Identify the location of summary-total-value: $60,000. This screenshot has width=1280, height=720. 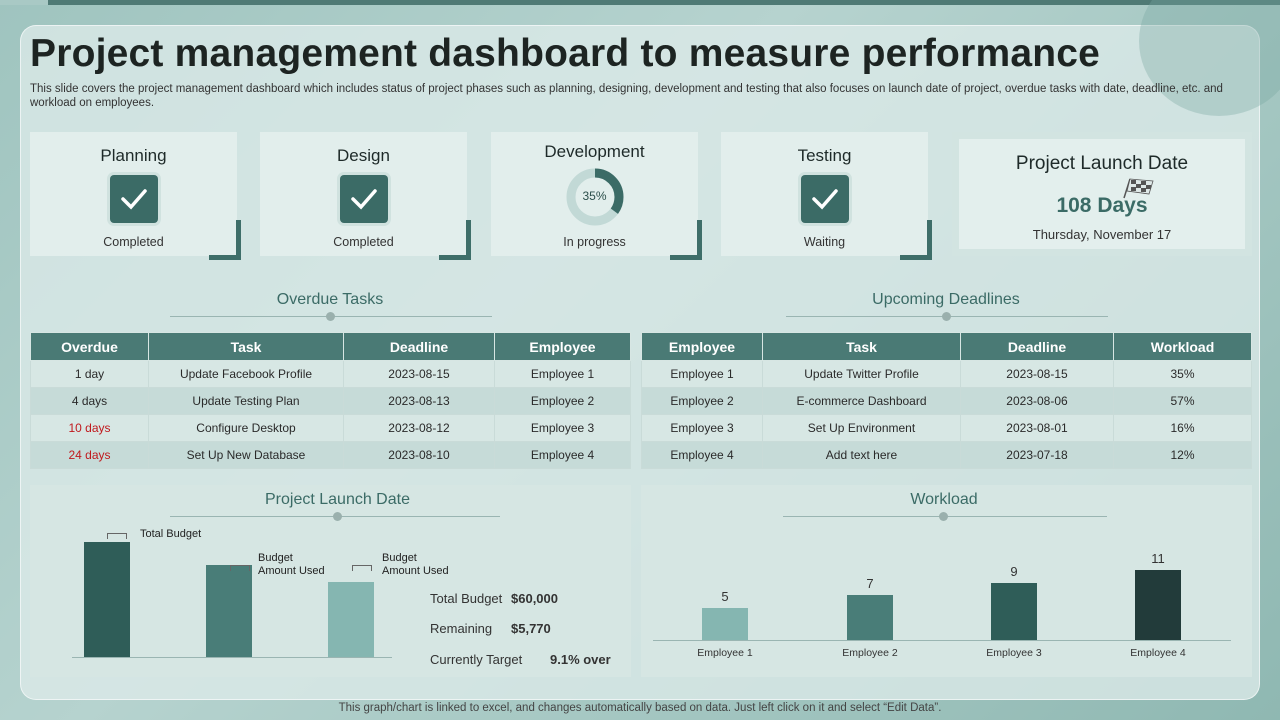
(534, 598).